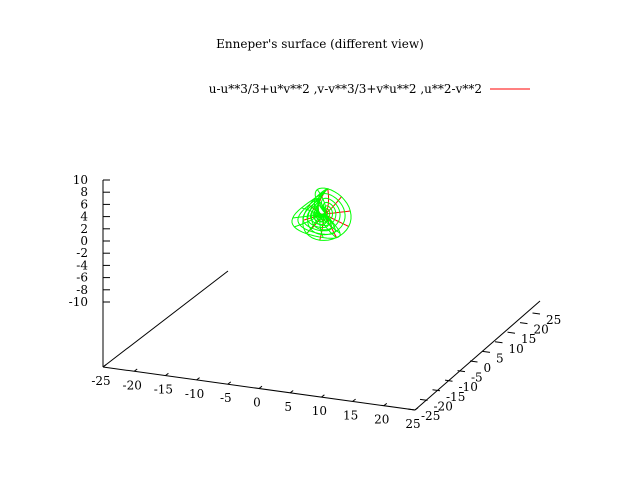 The width and height of the screenshot is (640, 480). What do you see at coordinates (80, 180) in the screenshot?
I see `z-tick-label: 10` at bounding box center [80, 180].